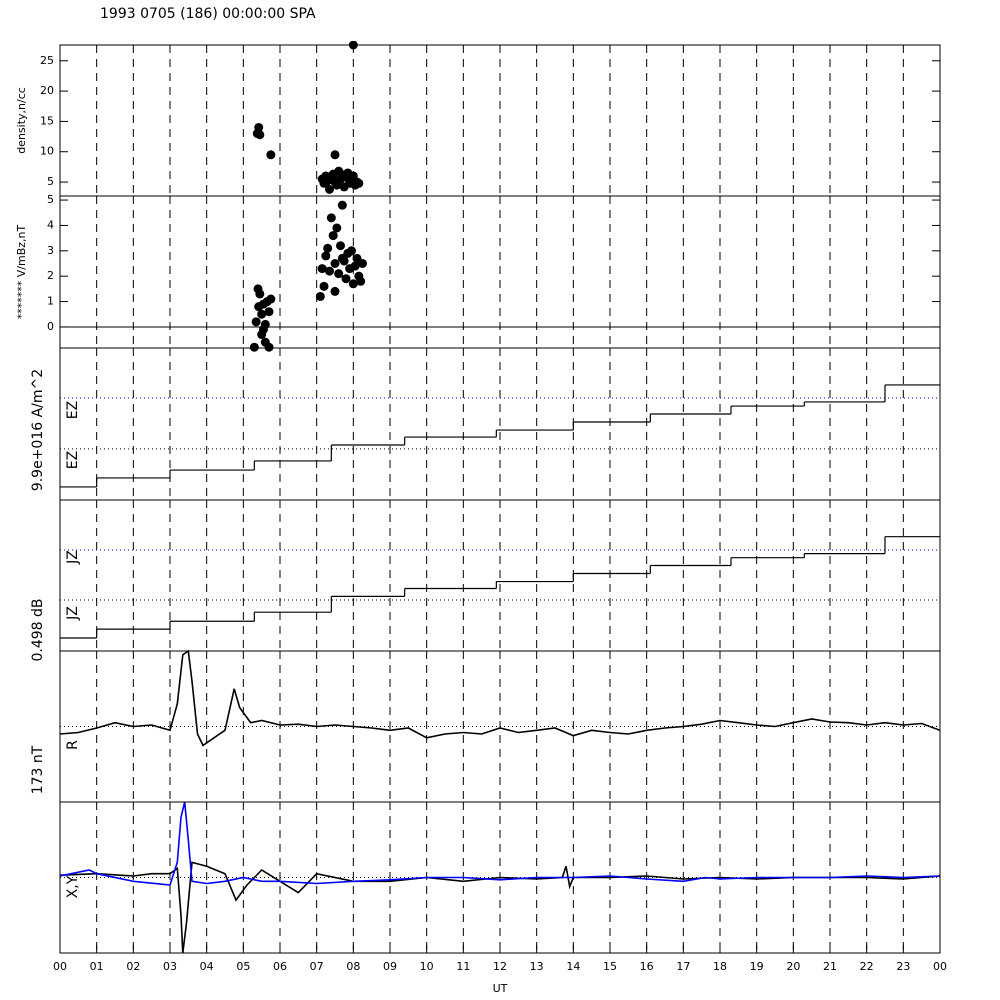 This screenshot has height=1000, width=1000. What do you see at coordinates (97, 966) in the screenshot?
I see `x-tick-label: 01` at bounding box center [97, 966].